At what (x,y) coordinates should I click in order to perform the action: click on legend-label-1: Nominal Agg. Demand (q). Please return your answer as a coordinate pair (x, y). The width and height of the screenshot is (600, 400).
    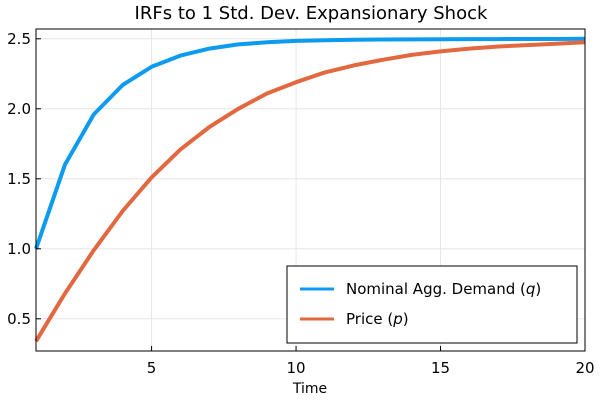
    Looking at the image, I should click on (443, 289).